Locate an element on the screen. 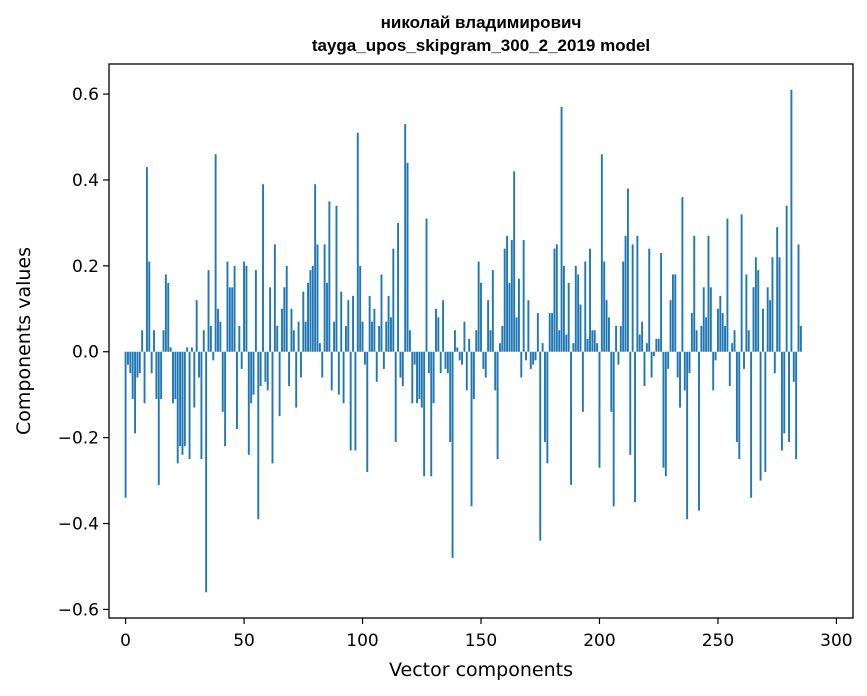 The image size is (867, 696). y-axis-ticks: −0.6 −0.4 −0.2 0.0 0.2 0.4 0.6 is located at coordinates (83, 352).